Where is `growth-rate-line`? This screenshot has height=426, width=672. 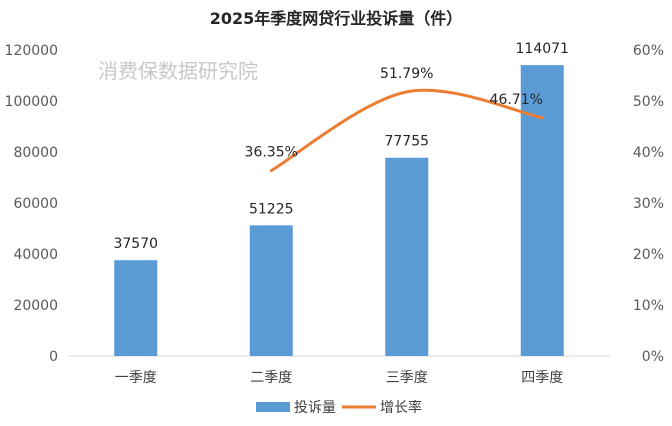 growth-rate-line is located at coordinates (406, 130).